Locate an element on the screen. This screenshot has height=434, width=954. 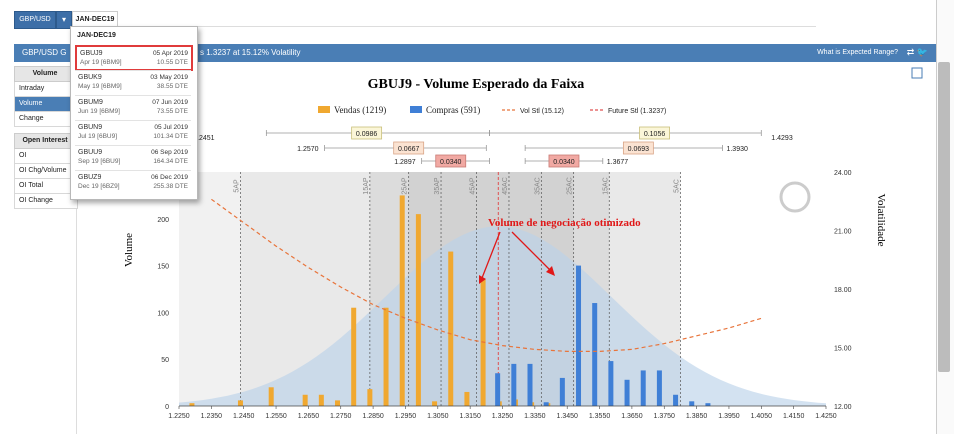
dropdown-title: JAN-DEC19 is located at coordinates (96, 35).